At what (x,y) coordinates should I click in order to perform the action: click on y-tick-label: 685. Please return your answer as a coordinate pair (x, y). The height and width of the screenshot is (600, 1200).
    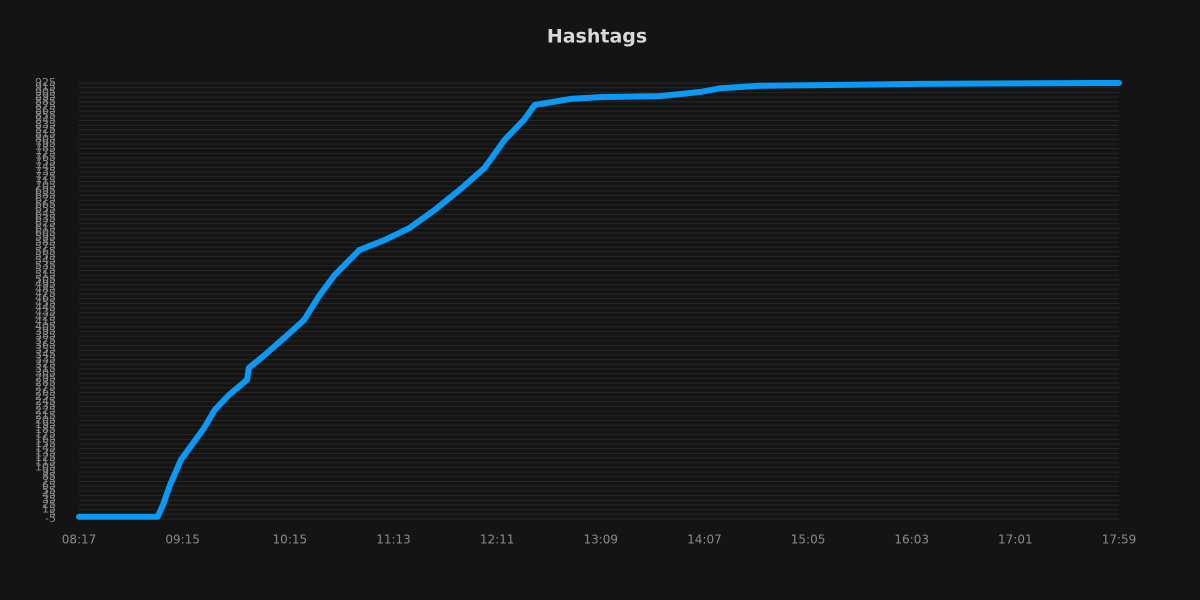
    Looking at the image, I should click on (45, 195).